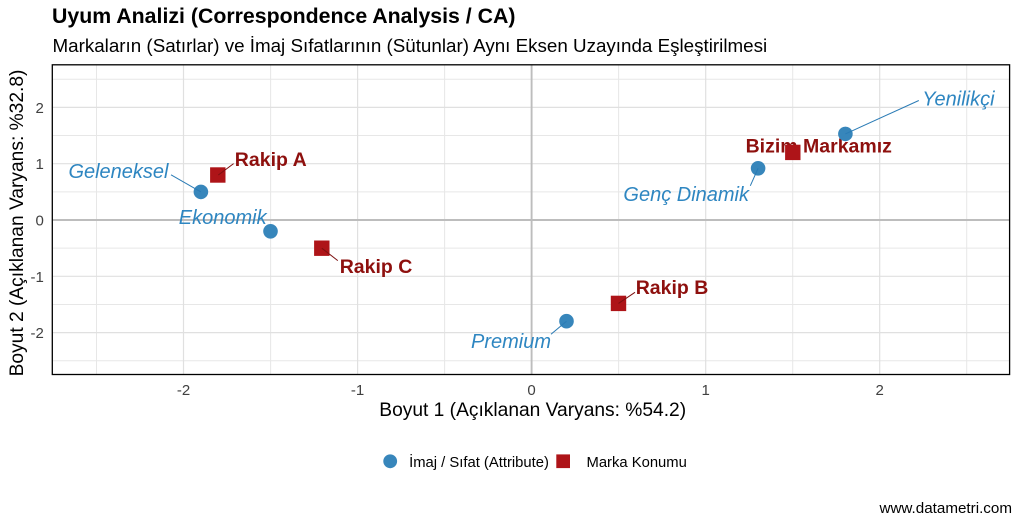 The width and height of the screenshot is (1018, 530). What do you see at coordinates (637, 463) in the screenshot?
I see `svg-text: Marka Konumu` at bounding box center [637, 463].